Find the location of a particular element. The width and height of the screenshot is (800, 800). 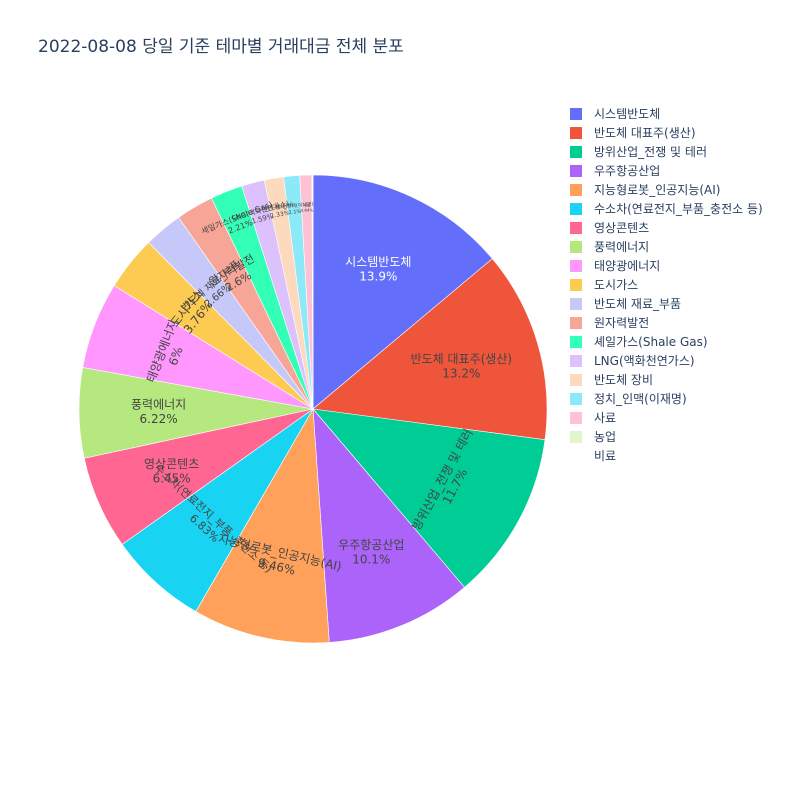

legend-label: 농업 is located at coordinates (605, 437).